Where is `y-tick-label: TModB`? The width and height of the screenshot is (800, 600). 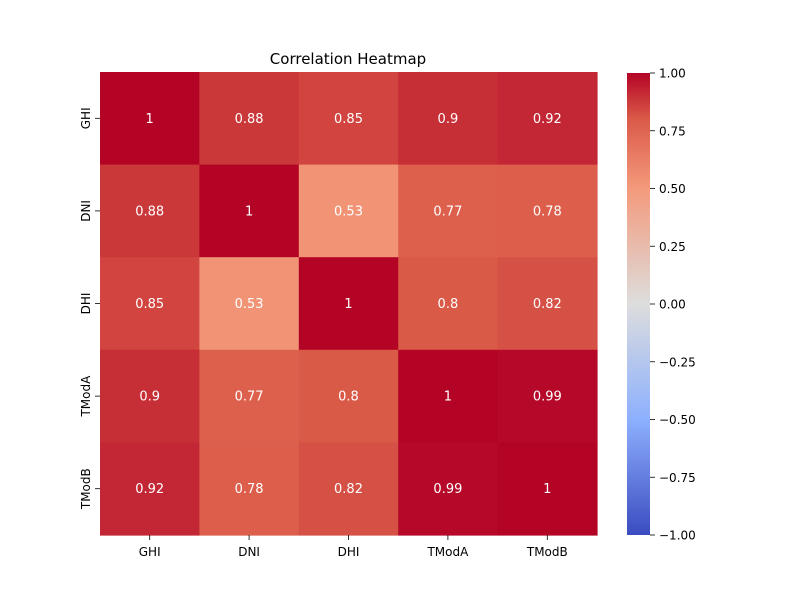 y-tick-label: TModB is located at coordinates (86, 489).